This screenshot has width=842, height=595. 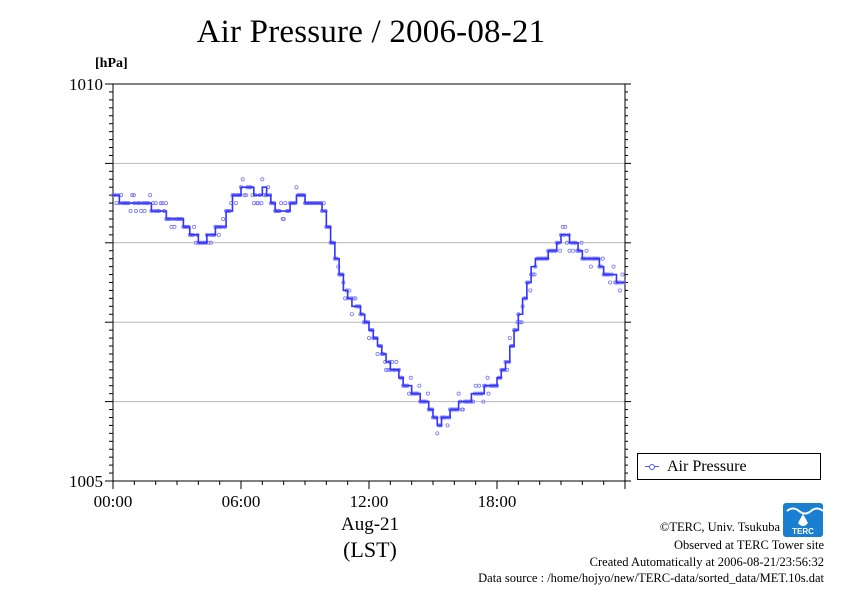 I want to click on terc-logo-icon: TERC, so click(x=803, y=520).